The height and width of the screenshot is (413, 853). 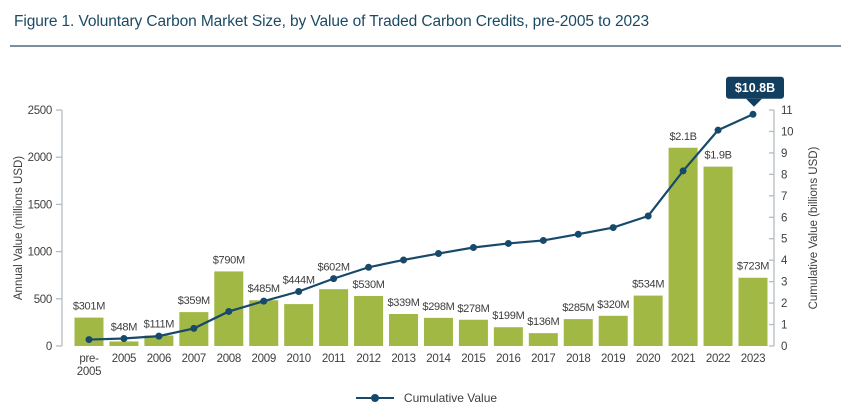 I want to click on svg-text: Annual Value (millions USD), so click(x=19, y=228).